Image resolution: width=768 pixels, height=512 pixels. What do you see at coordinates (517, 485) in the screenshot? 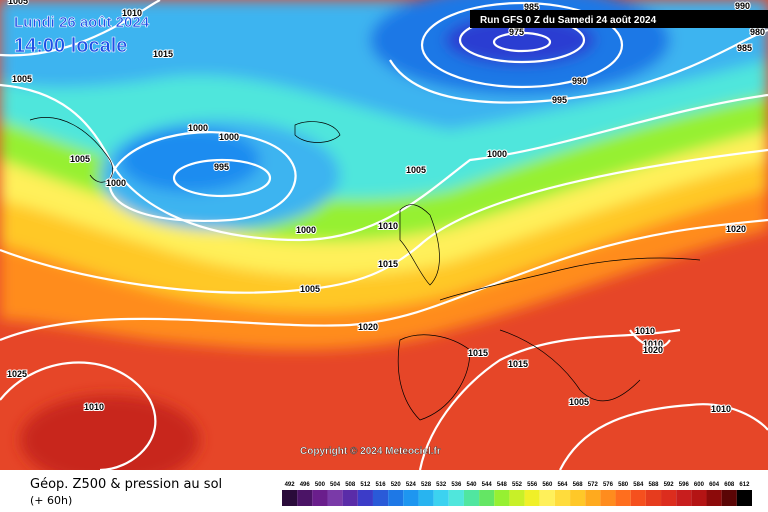
I see `legend-label: 552` at bounding box center [517, 485].